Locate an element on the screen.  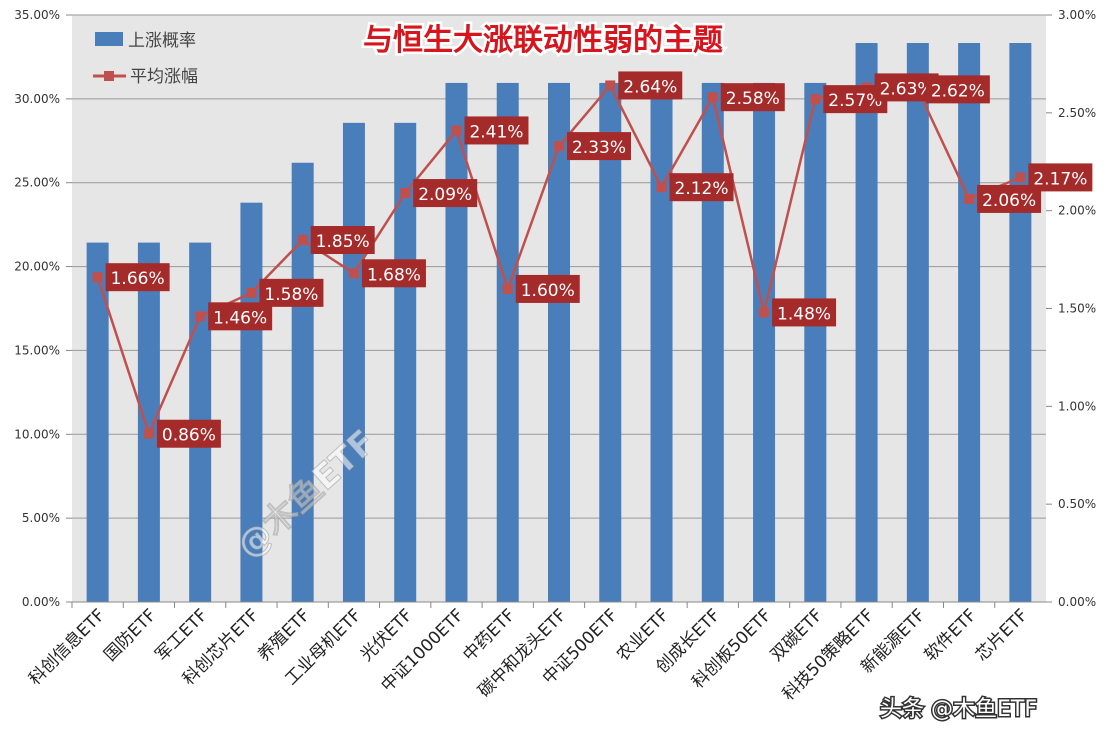
legend-bar-swatch is located at coordinates (109, 39).